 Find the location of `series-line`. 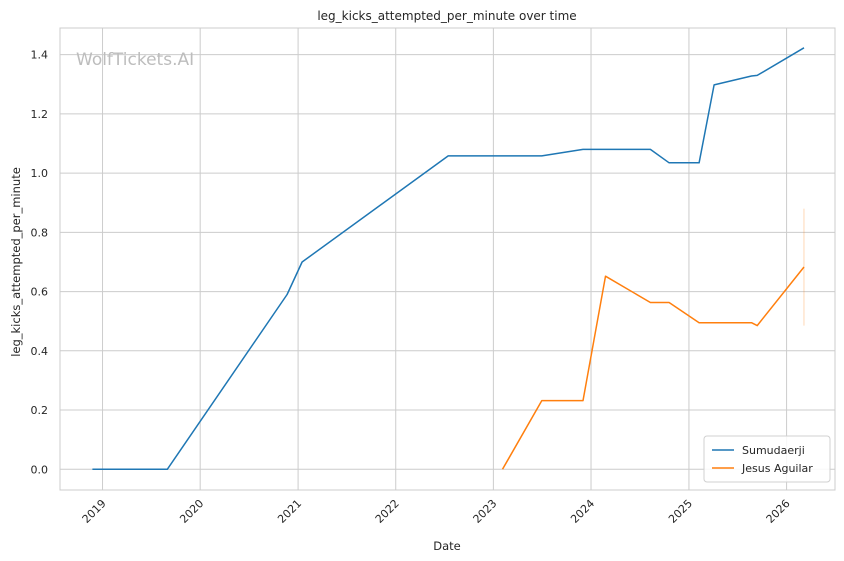

series-line is located at coordinates (653, 368).